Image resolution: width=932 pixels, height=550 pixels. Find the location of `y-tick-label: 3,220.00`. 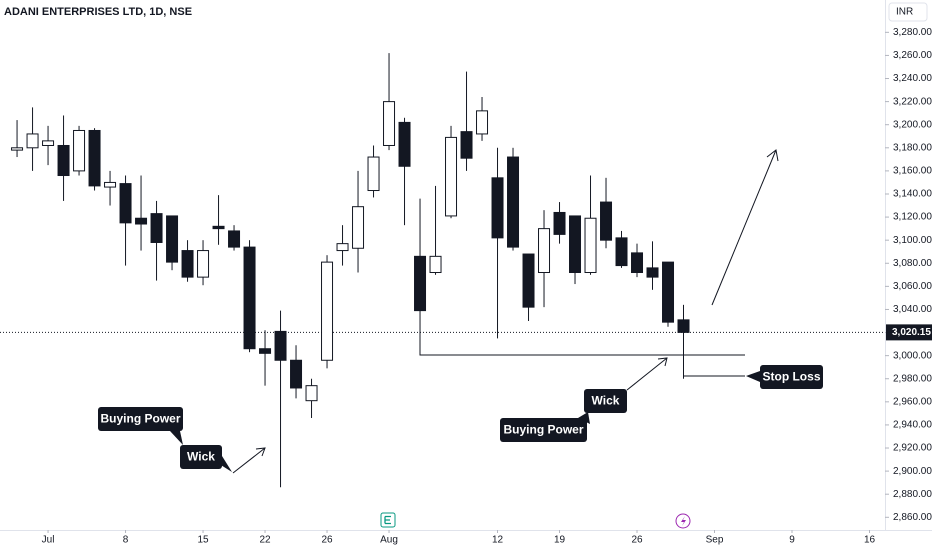

y-tick-label: 3,220.00 is located at coordinates (912, 101).